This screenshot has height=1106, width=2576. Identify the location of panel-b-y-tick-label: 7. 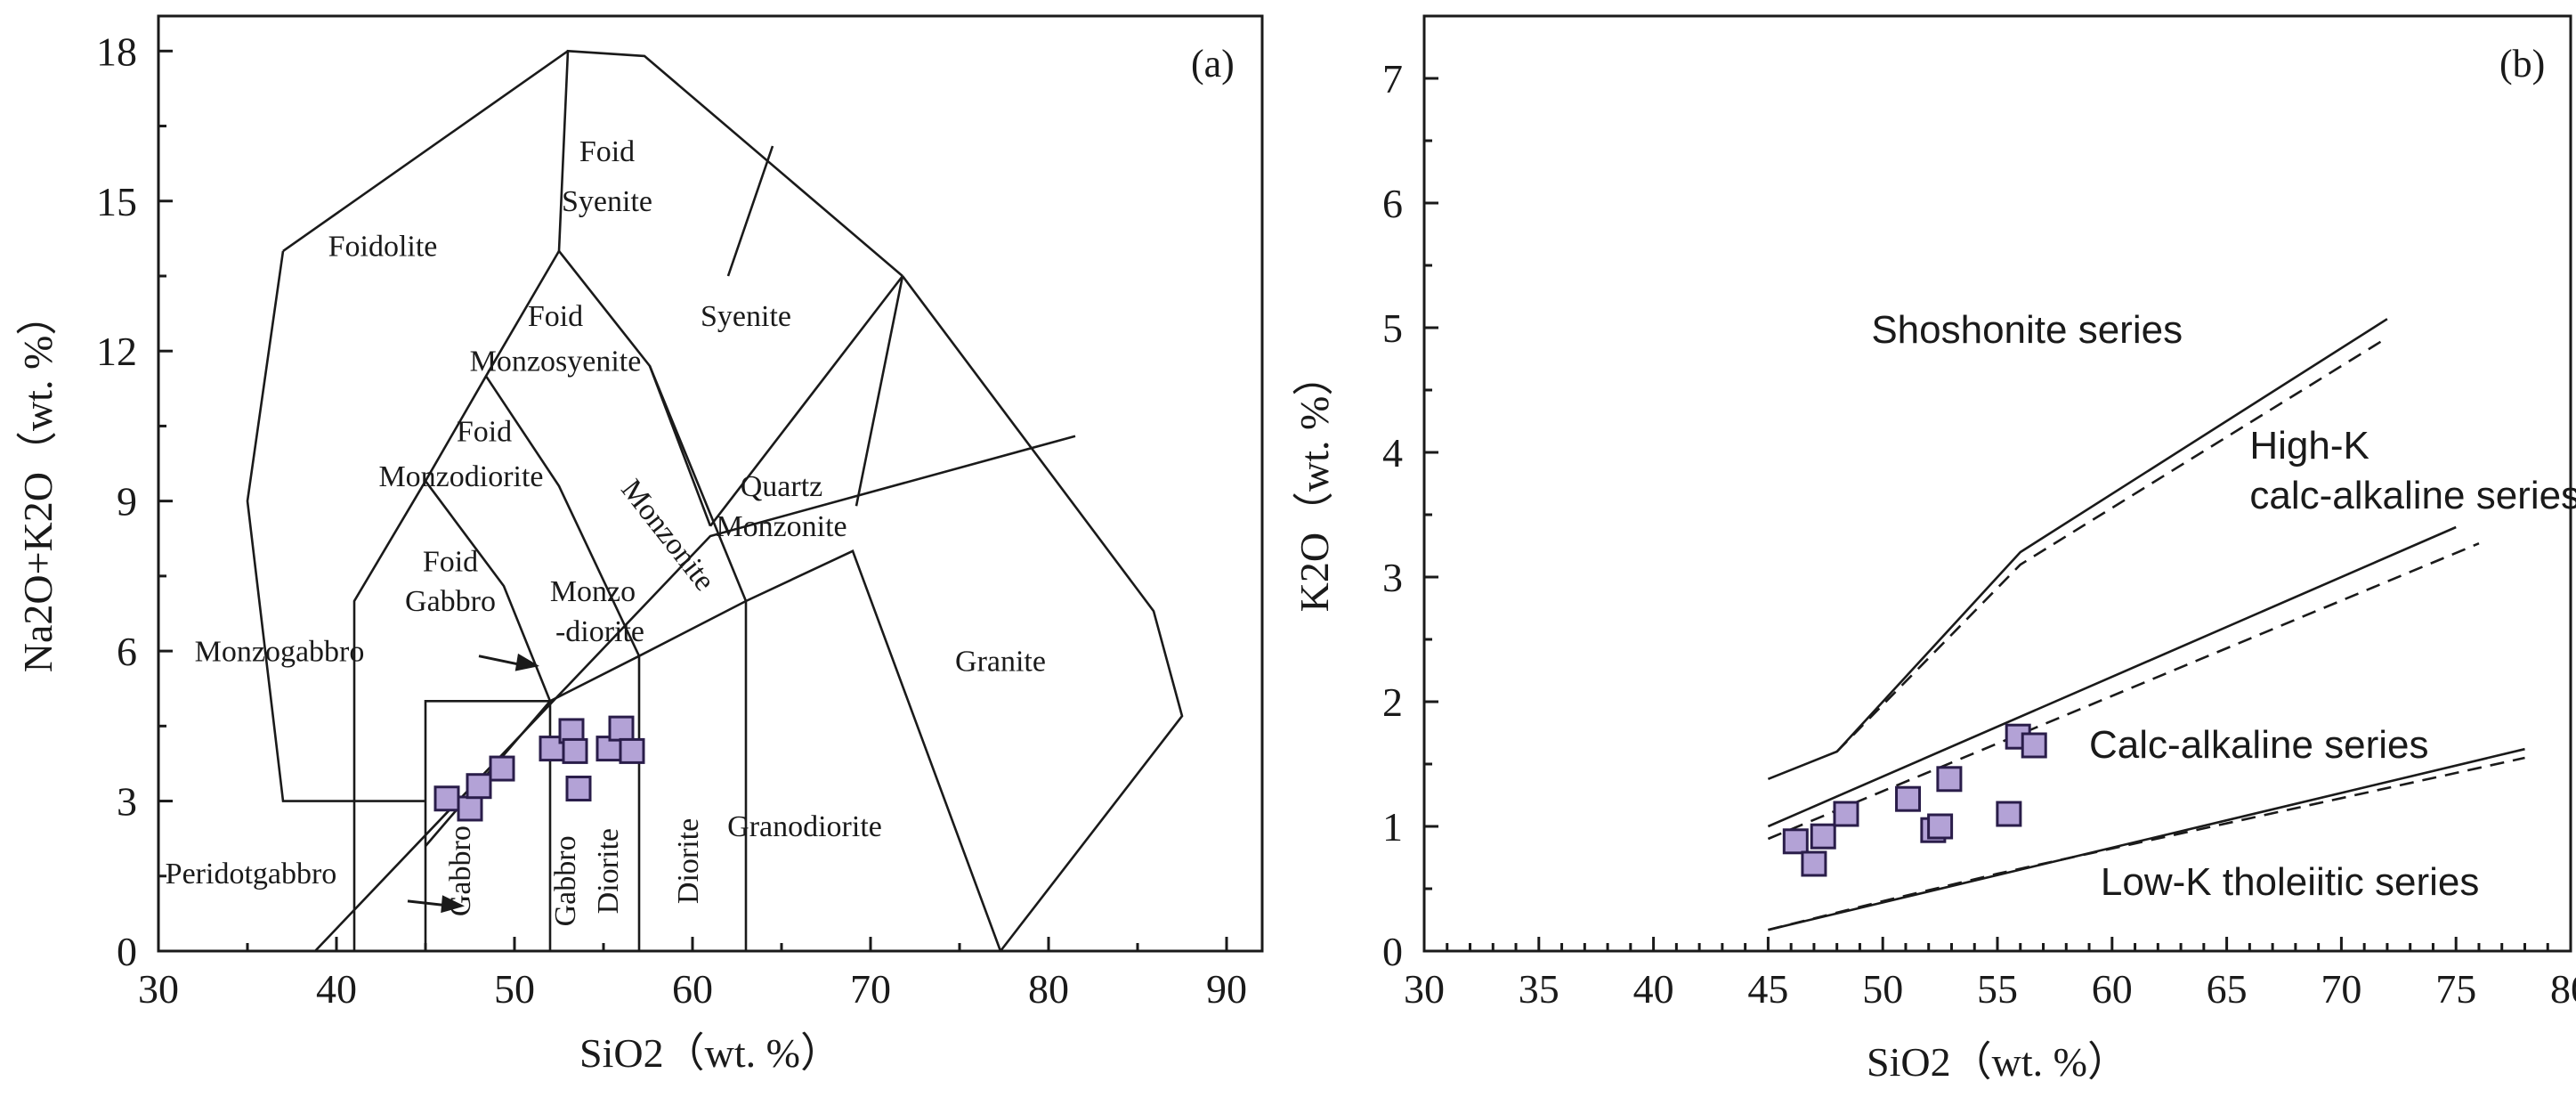
(1392, 79).